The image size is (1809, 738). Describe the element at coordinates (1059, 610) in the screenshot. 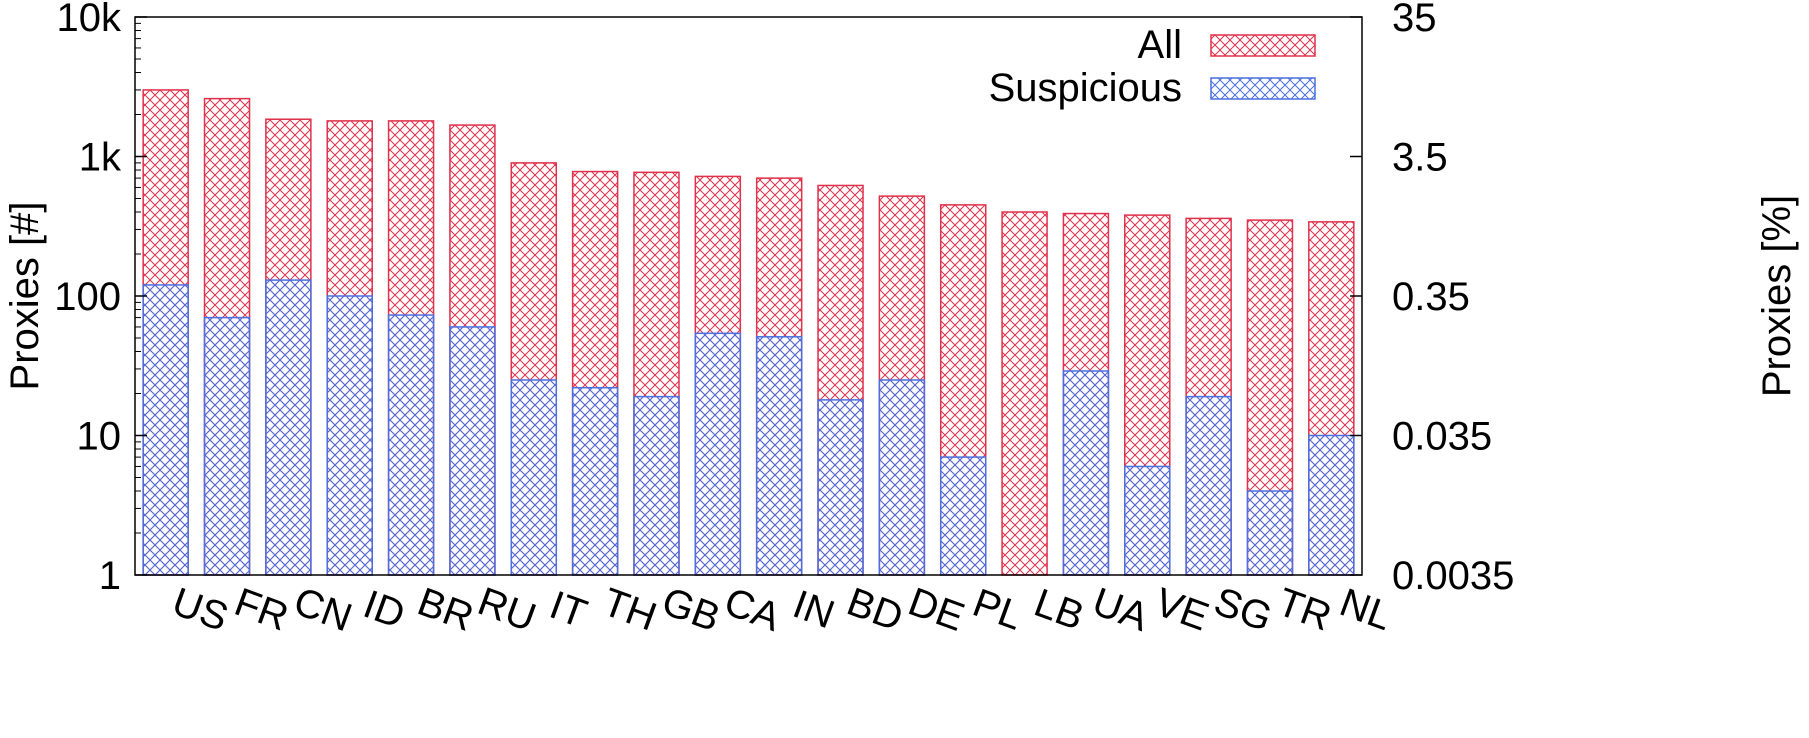

I see `category-label-LB: LB` at that location.